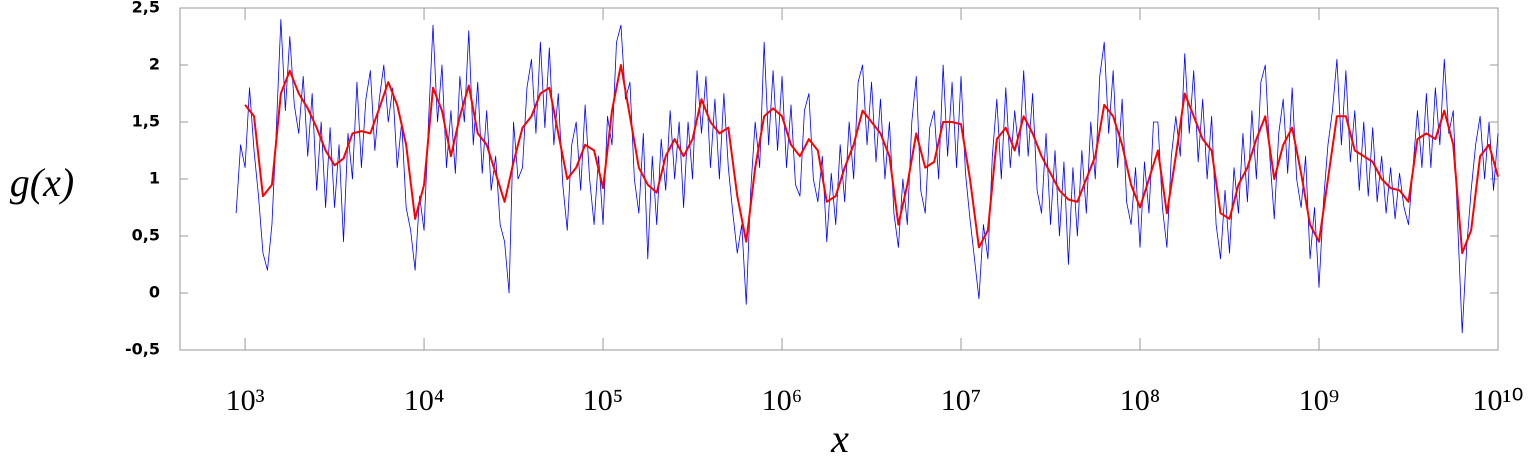 The image size is (1531, 458). What do you see at coordinates (142, 349) in the screenshot?
I see `y-tick-label: -0,5` at bounding box center [142, 349].